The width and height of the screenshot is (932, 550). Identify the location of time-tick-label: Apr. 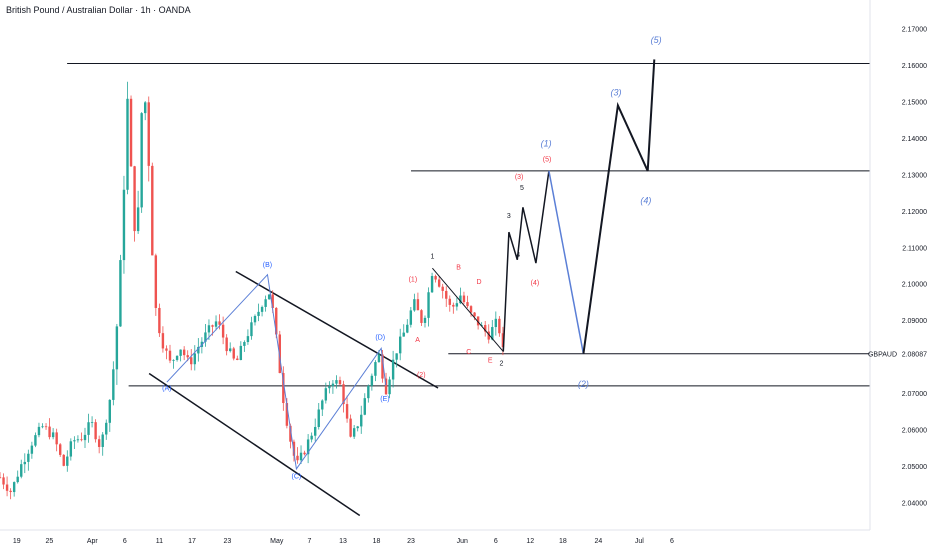
(93, 541).